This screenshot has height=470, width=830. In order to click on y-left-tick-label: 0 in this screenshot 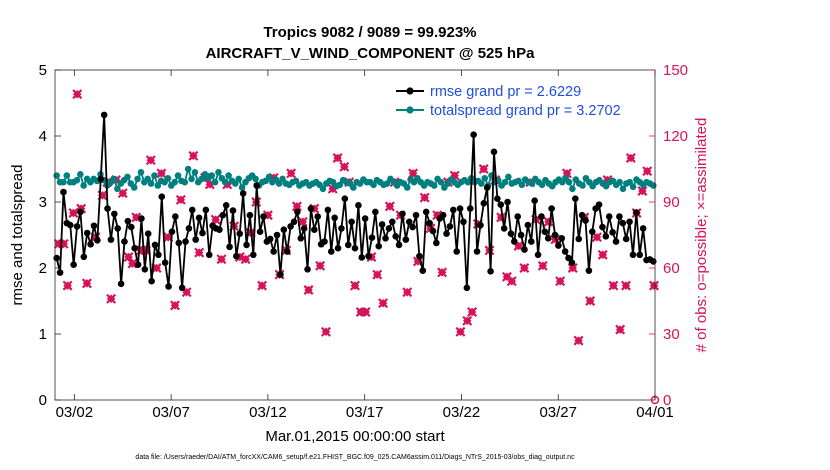, I will do `click(43, 400)`.